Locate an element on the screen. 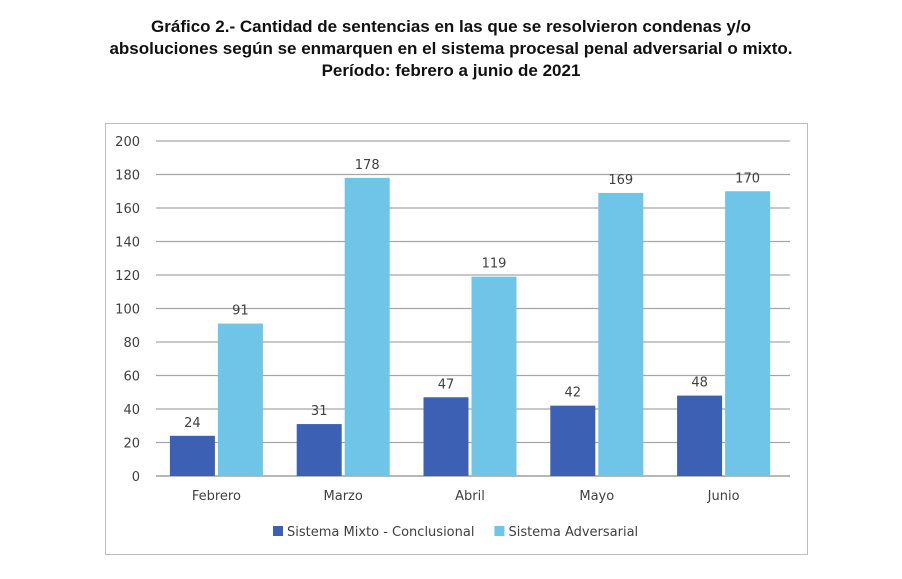 The image size is (902, 579). title-line-3: Período: febrero a junio de 2021 is located at coordinates (451, 70).